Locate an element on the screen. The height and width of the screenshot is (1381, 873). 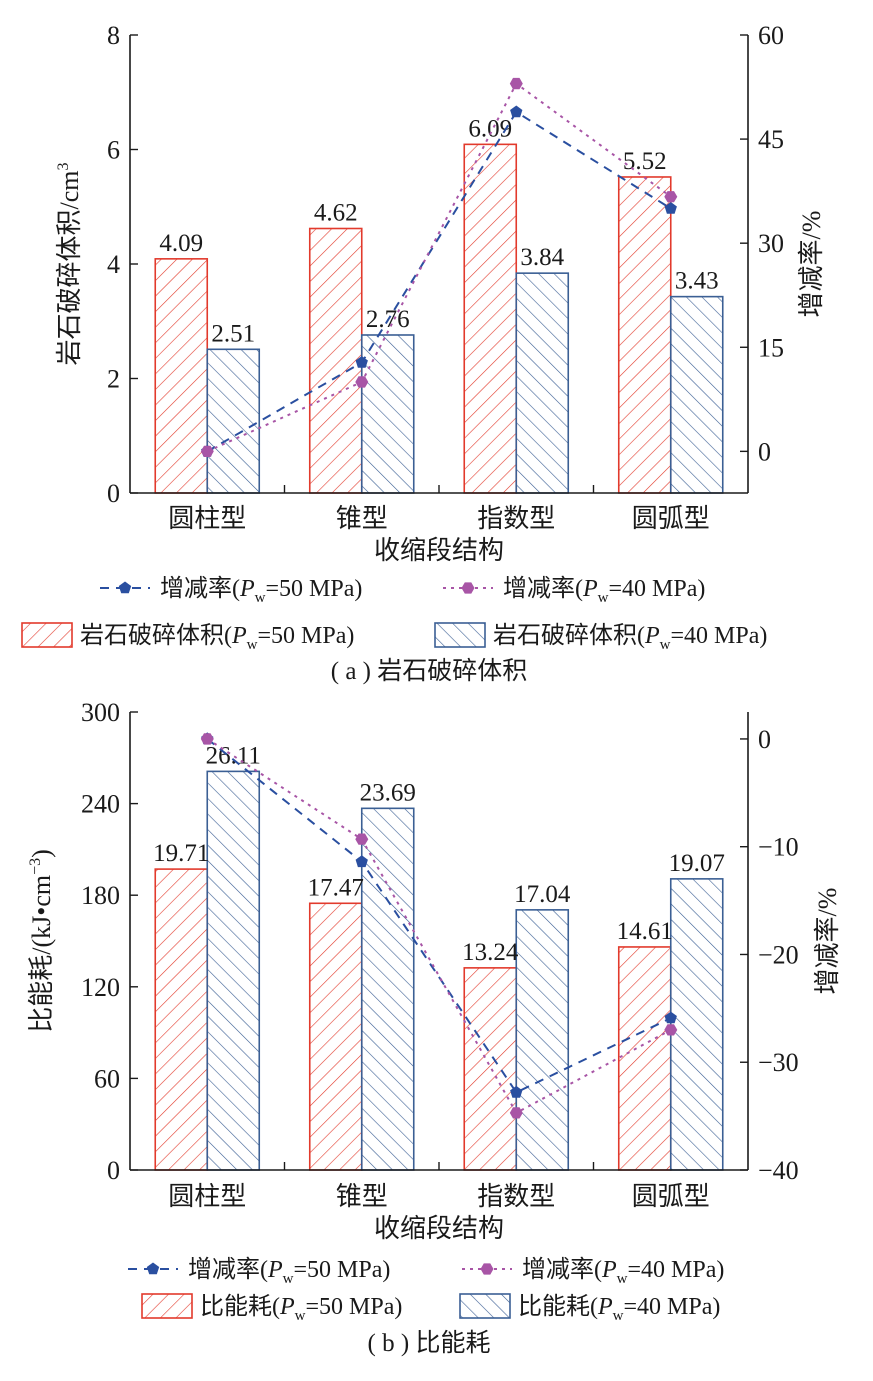
bar-label-a-s0-3: 5.52 is located at coordinates (645, 161).